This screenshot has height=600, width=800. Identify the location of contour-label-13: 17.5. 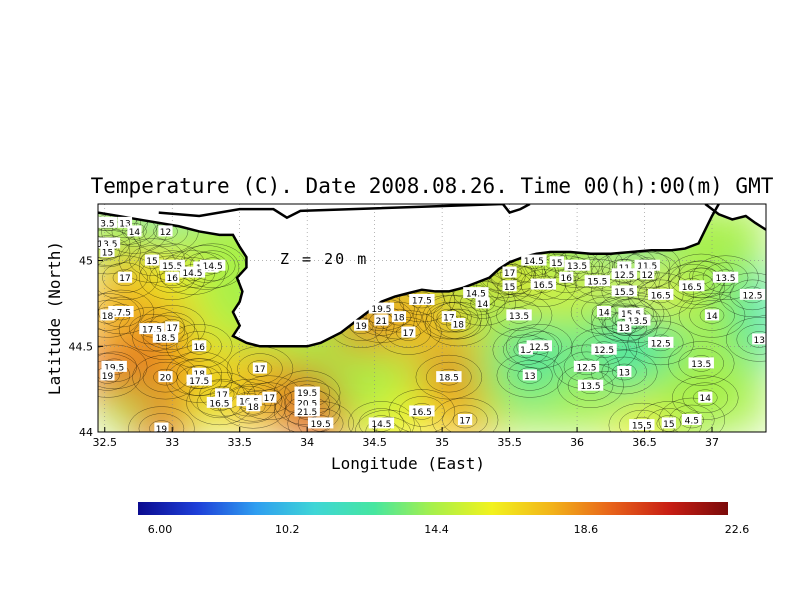
(121, 312).